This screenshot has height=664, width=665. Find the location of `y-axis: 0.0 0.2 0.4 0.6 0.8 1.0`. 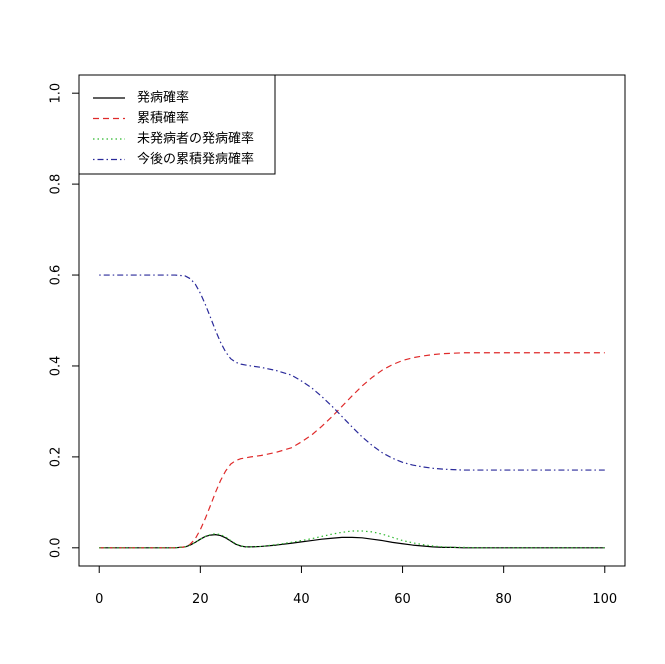

y-axis: 0.0 0.2 0.4 0.6 0.8 1.0 is located at coordinates (64, 320).